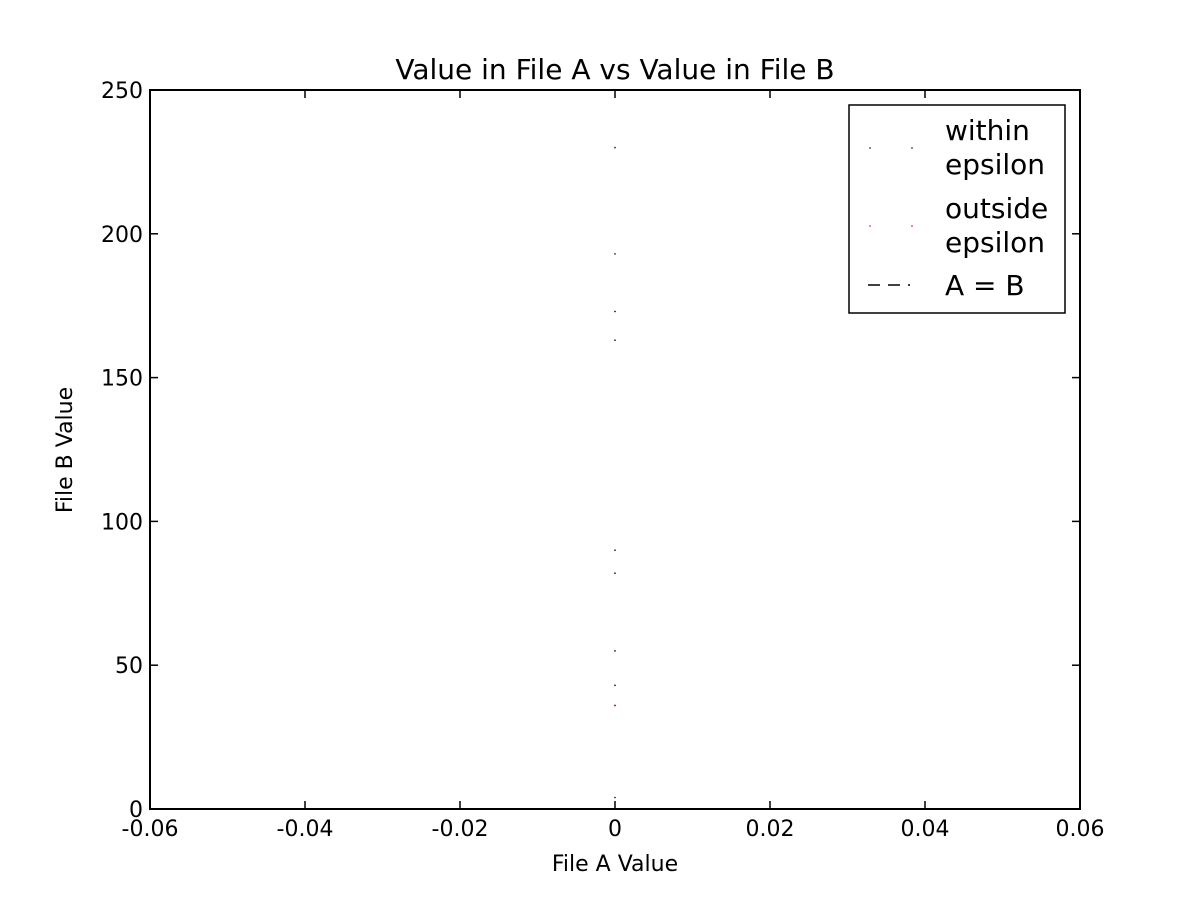  What do you see at coordinates (129, 666) in the screenshot?
I see `y-tick-label: 50` at bounding box center [129, 666].